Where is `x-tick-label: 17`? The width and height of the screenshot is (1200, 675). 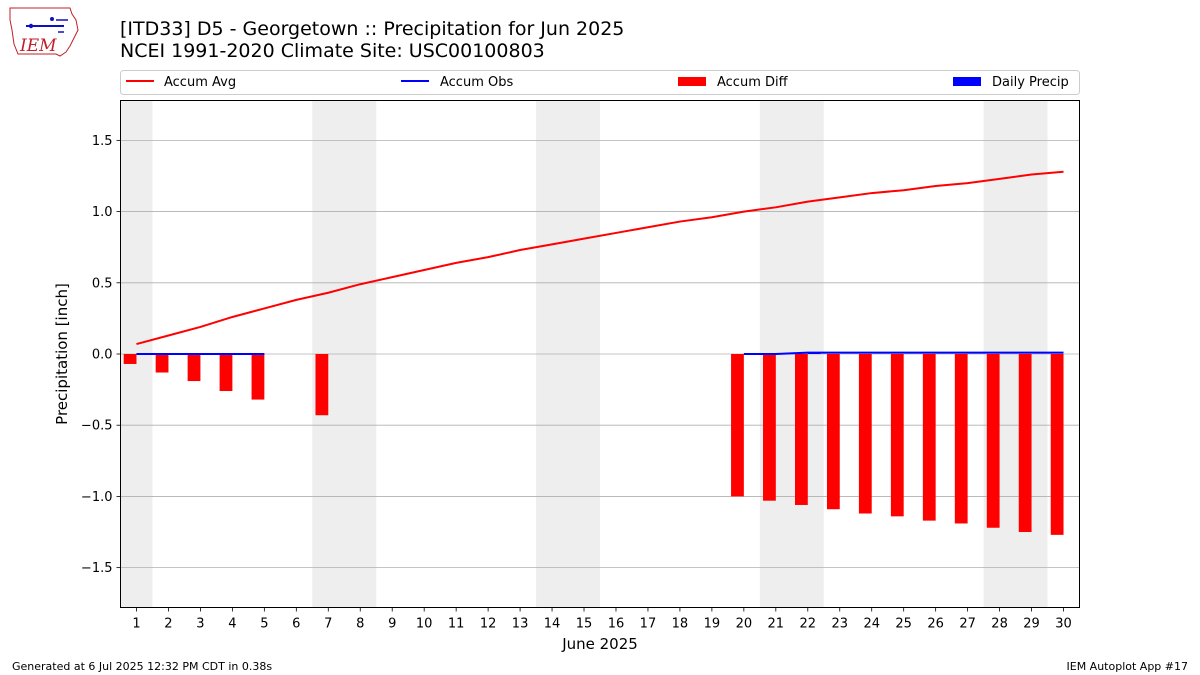
x-tick-label: 17 is located at coordinates (648, 624).